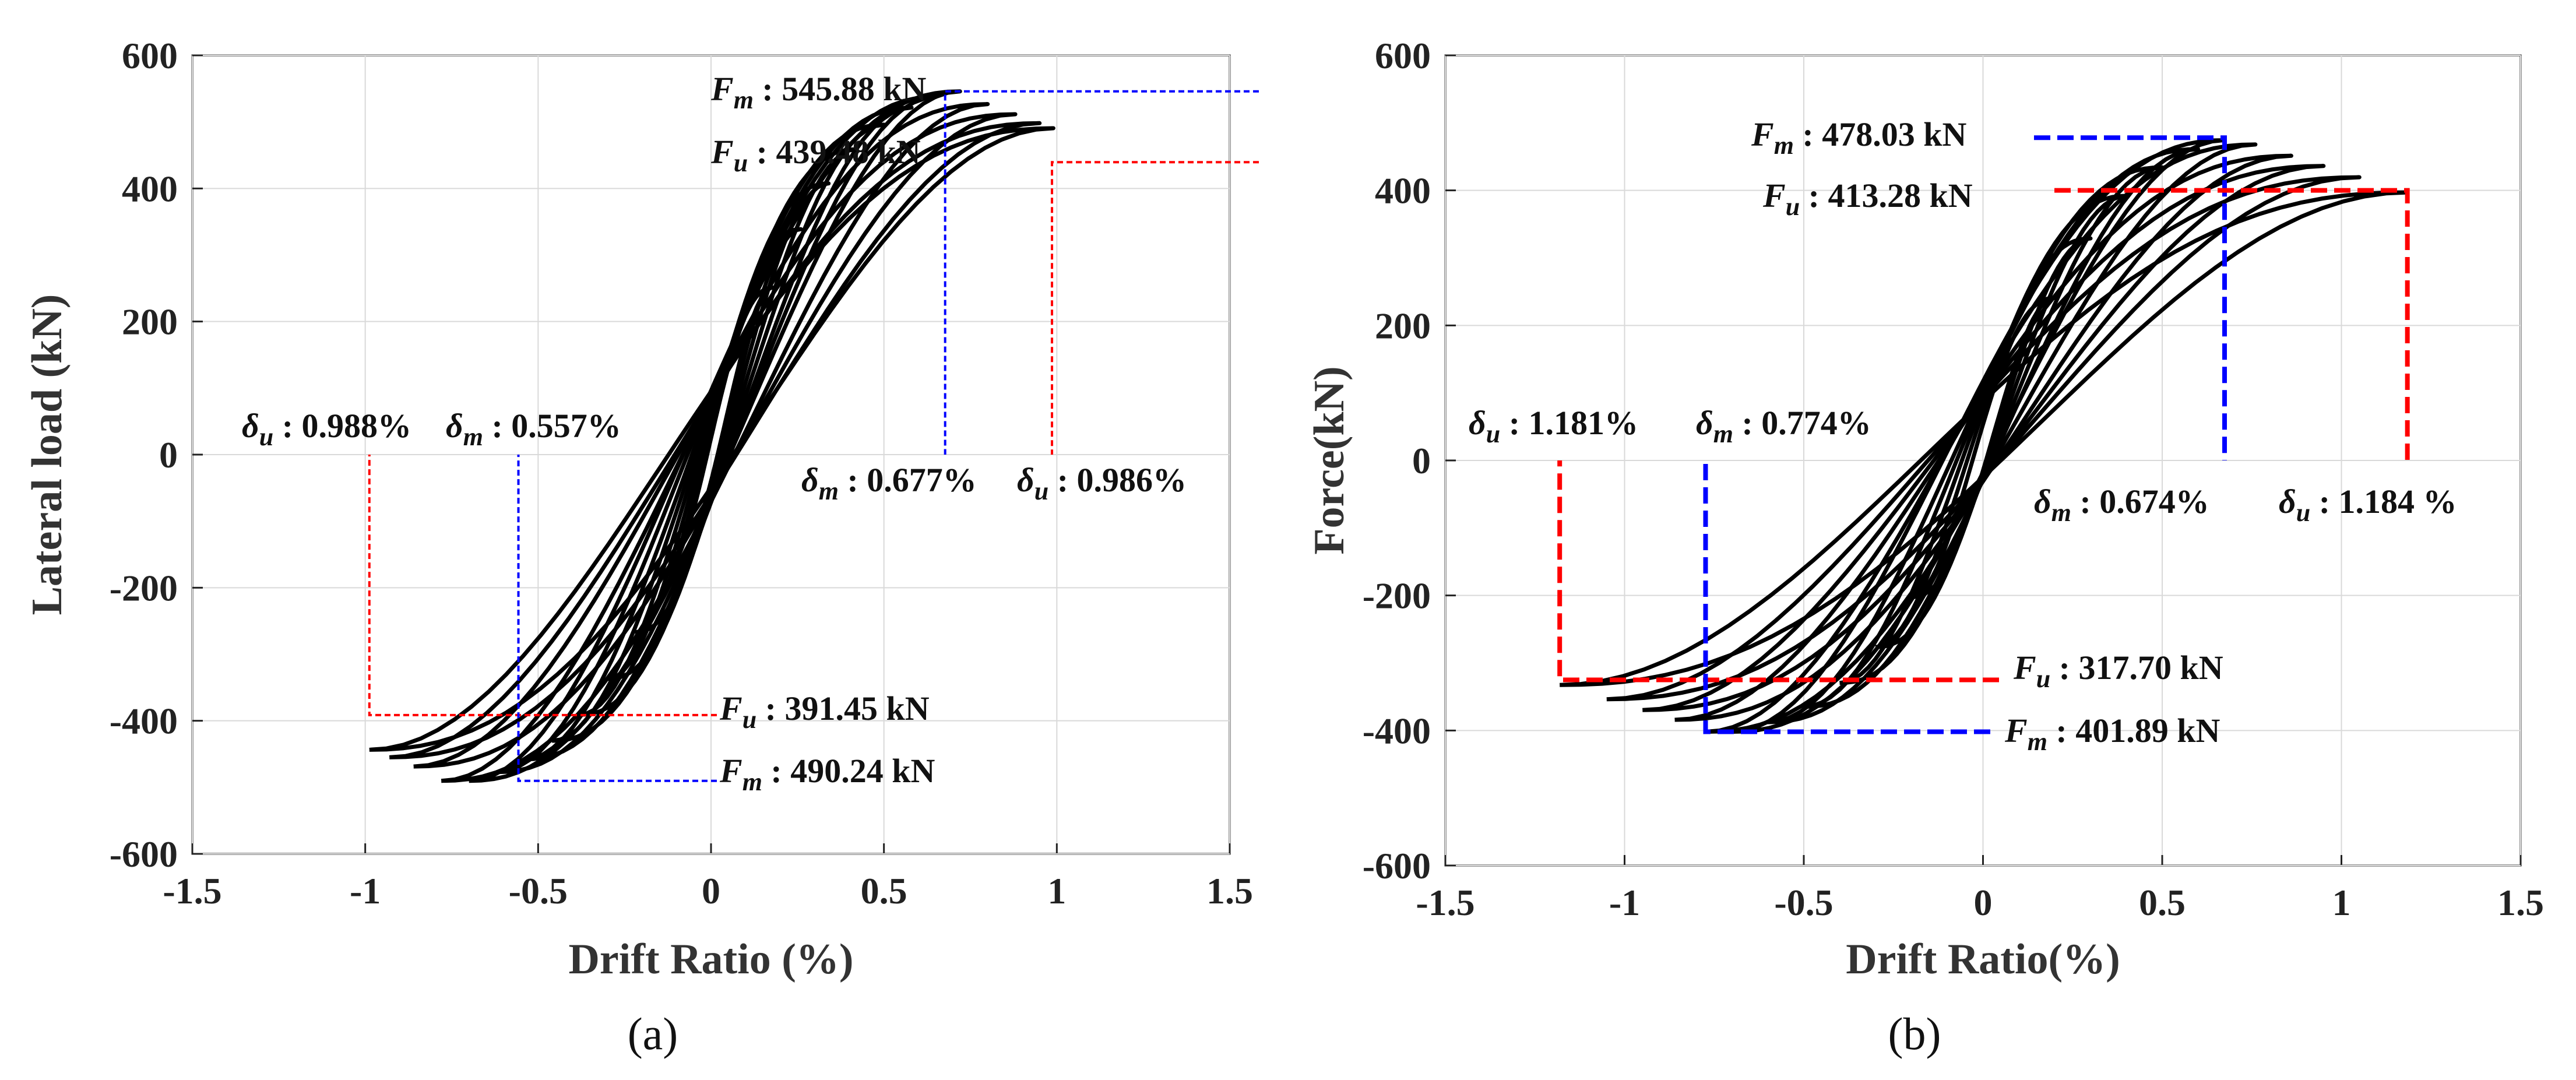  Describe the element at coordinates (327, 429) in the screenshot. I see `drift-annotation: δu : 0.988%` at that location.